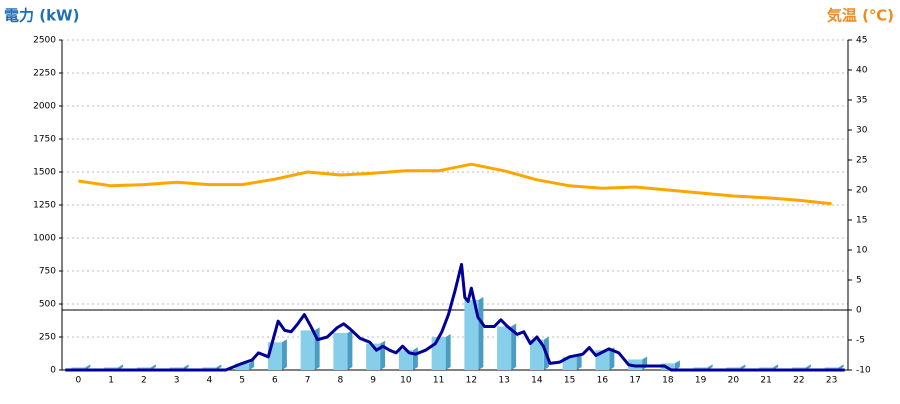  What do you see at coordinates (862, 251) in the screenshot?
I see `y2-tick-label: 10` at bounding box center [862, 251].